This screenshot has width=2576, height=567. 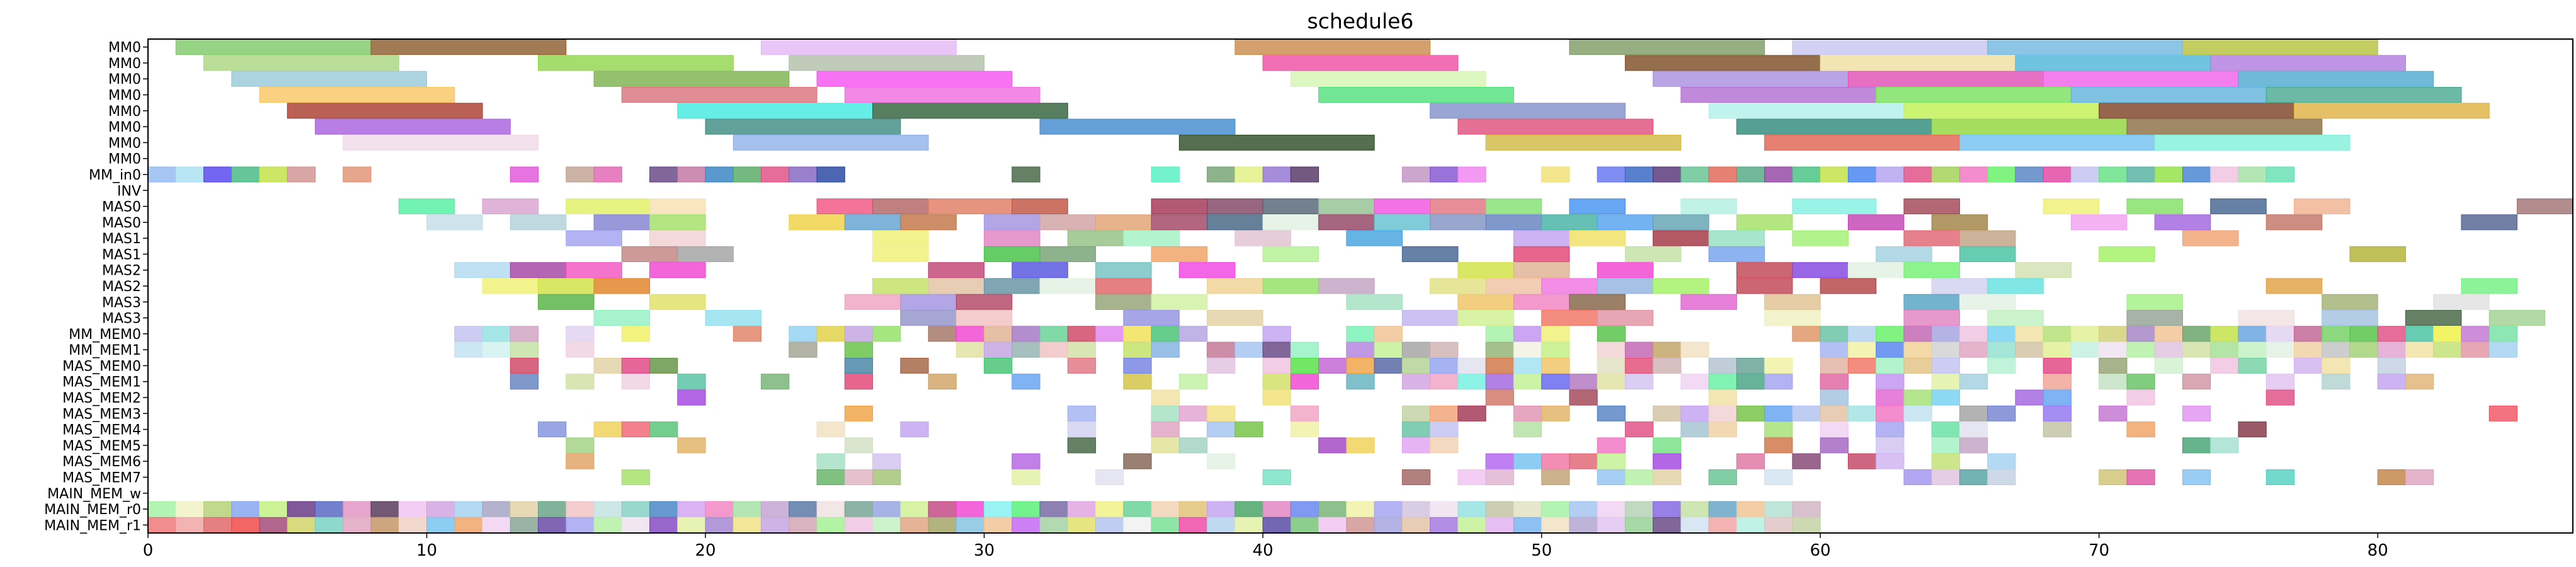 I want to click on y-tick-label: MAS1, so click(x=121, y=239).